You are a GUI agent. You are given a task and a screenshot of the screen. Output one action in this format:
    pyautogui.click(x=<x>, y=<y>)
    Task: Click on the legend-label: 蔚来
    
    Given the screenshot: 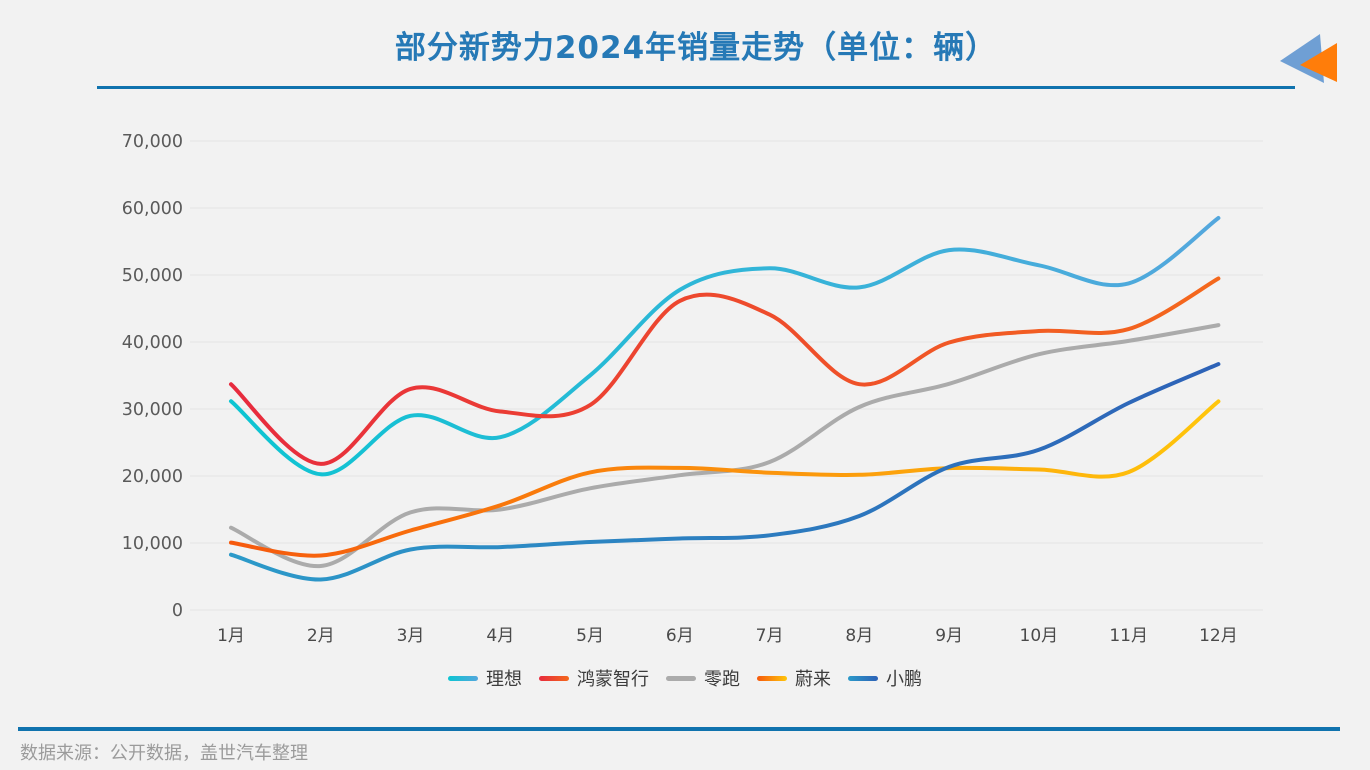 What is the action you would take?
    pyautogui.click(x=813, y=679)
    